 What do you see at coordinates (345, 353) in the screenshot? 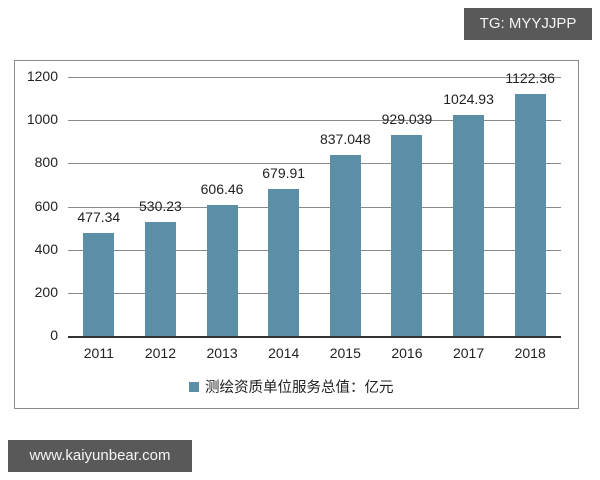
I see `x-tick-label: 2015` at bounding box center [345, 353].